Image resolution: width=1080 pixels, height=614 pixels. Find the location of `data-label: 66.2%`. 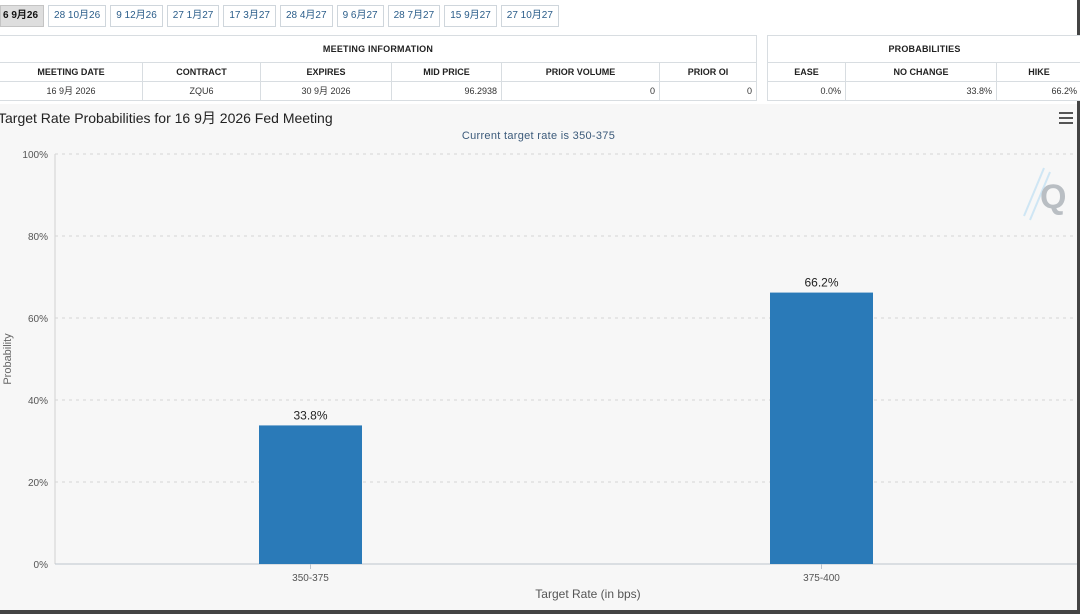

data-label: 66.2% is located at coordinates (821, 283).